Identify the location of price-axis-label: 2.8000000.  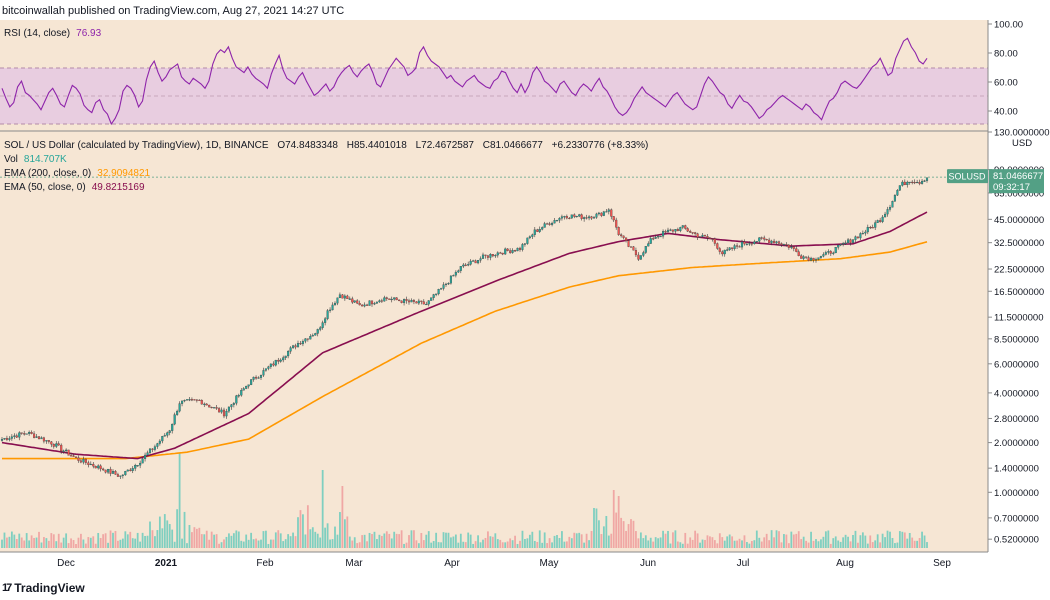
(1016, 419).